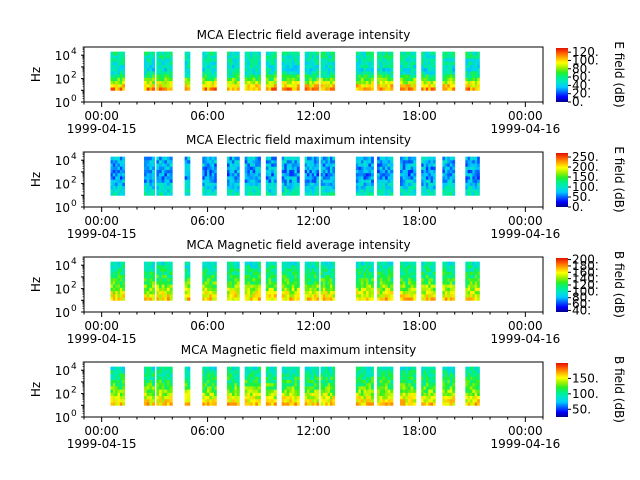 The width and height of the screenshot is (640, 480). Describe the element at coordinates (74, 181) in the screenshot. I see `y-tick-exponent: 2` at that location.